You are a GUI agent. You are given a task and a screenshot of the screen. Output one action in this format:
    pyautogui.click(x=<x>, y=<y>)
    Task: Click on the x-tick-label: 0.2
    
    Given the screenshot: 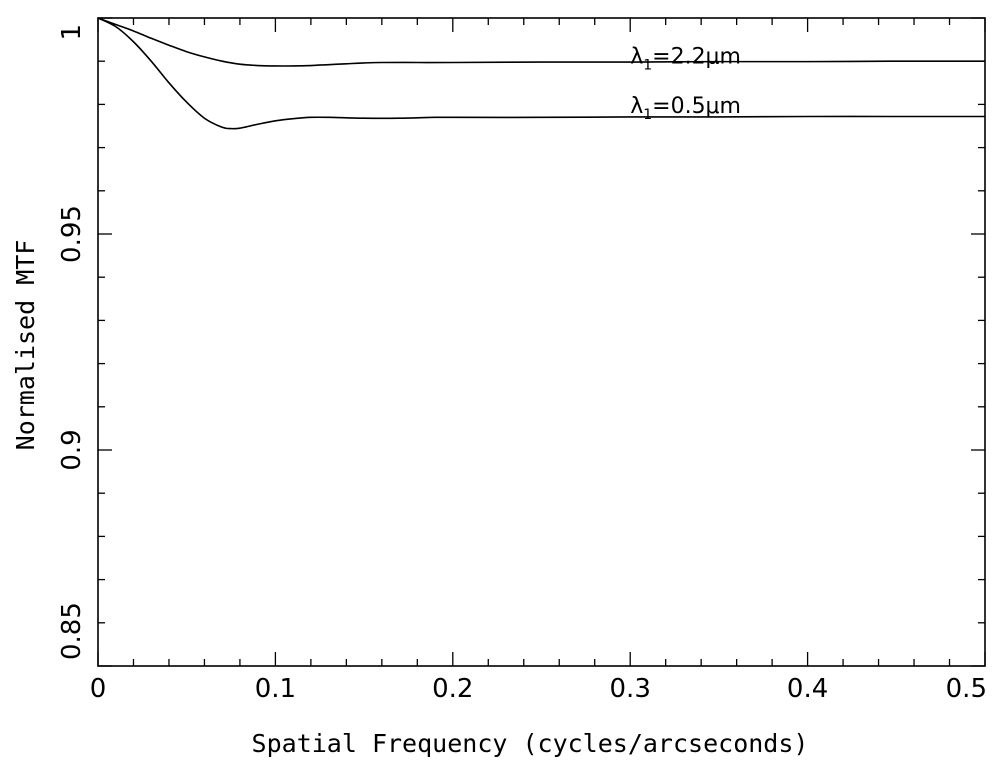 What is the action you would take?
    pyautogui.click(x=452, y=689)
    